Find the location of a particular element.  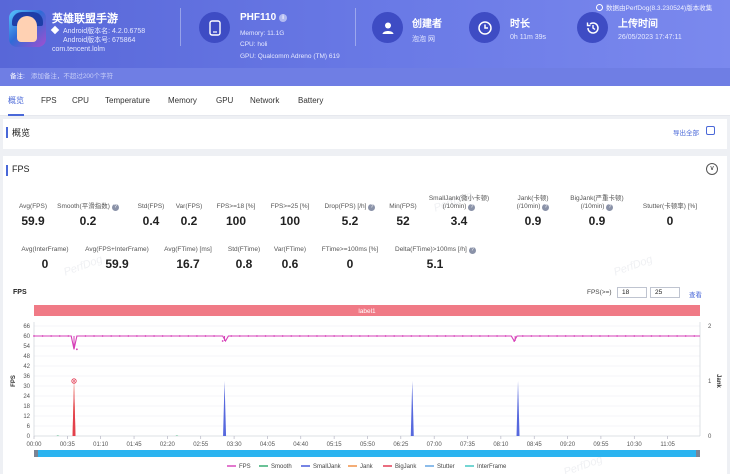

tab-network: Network is located at coordinates (265, 100).